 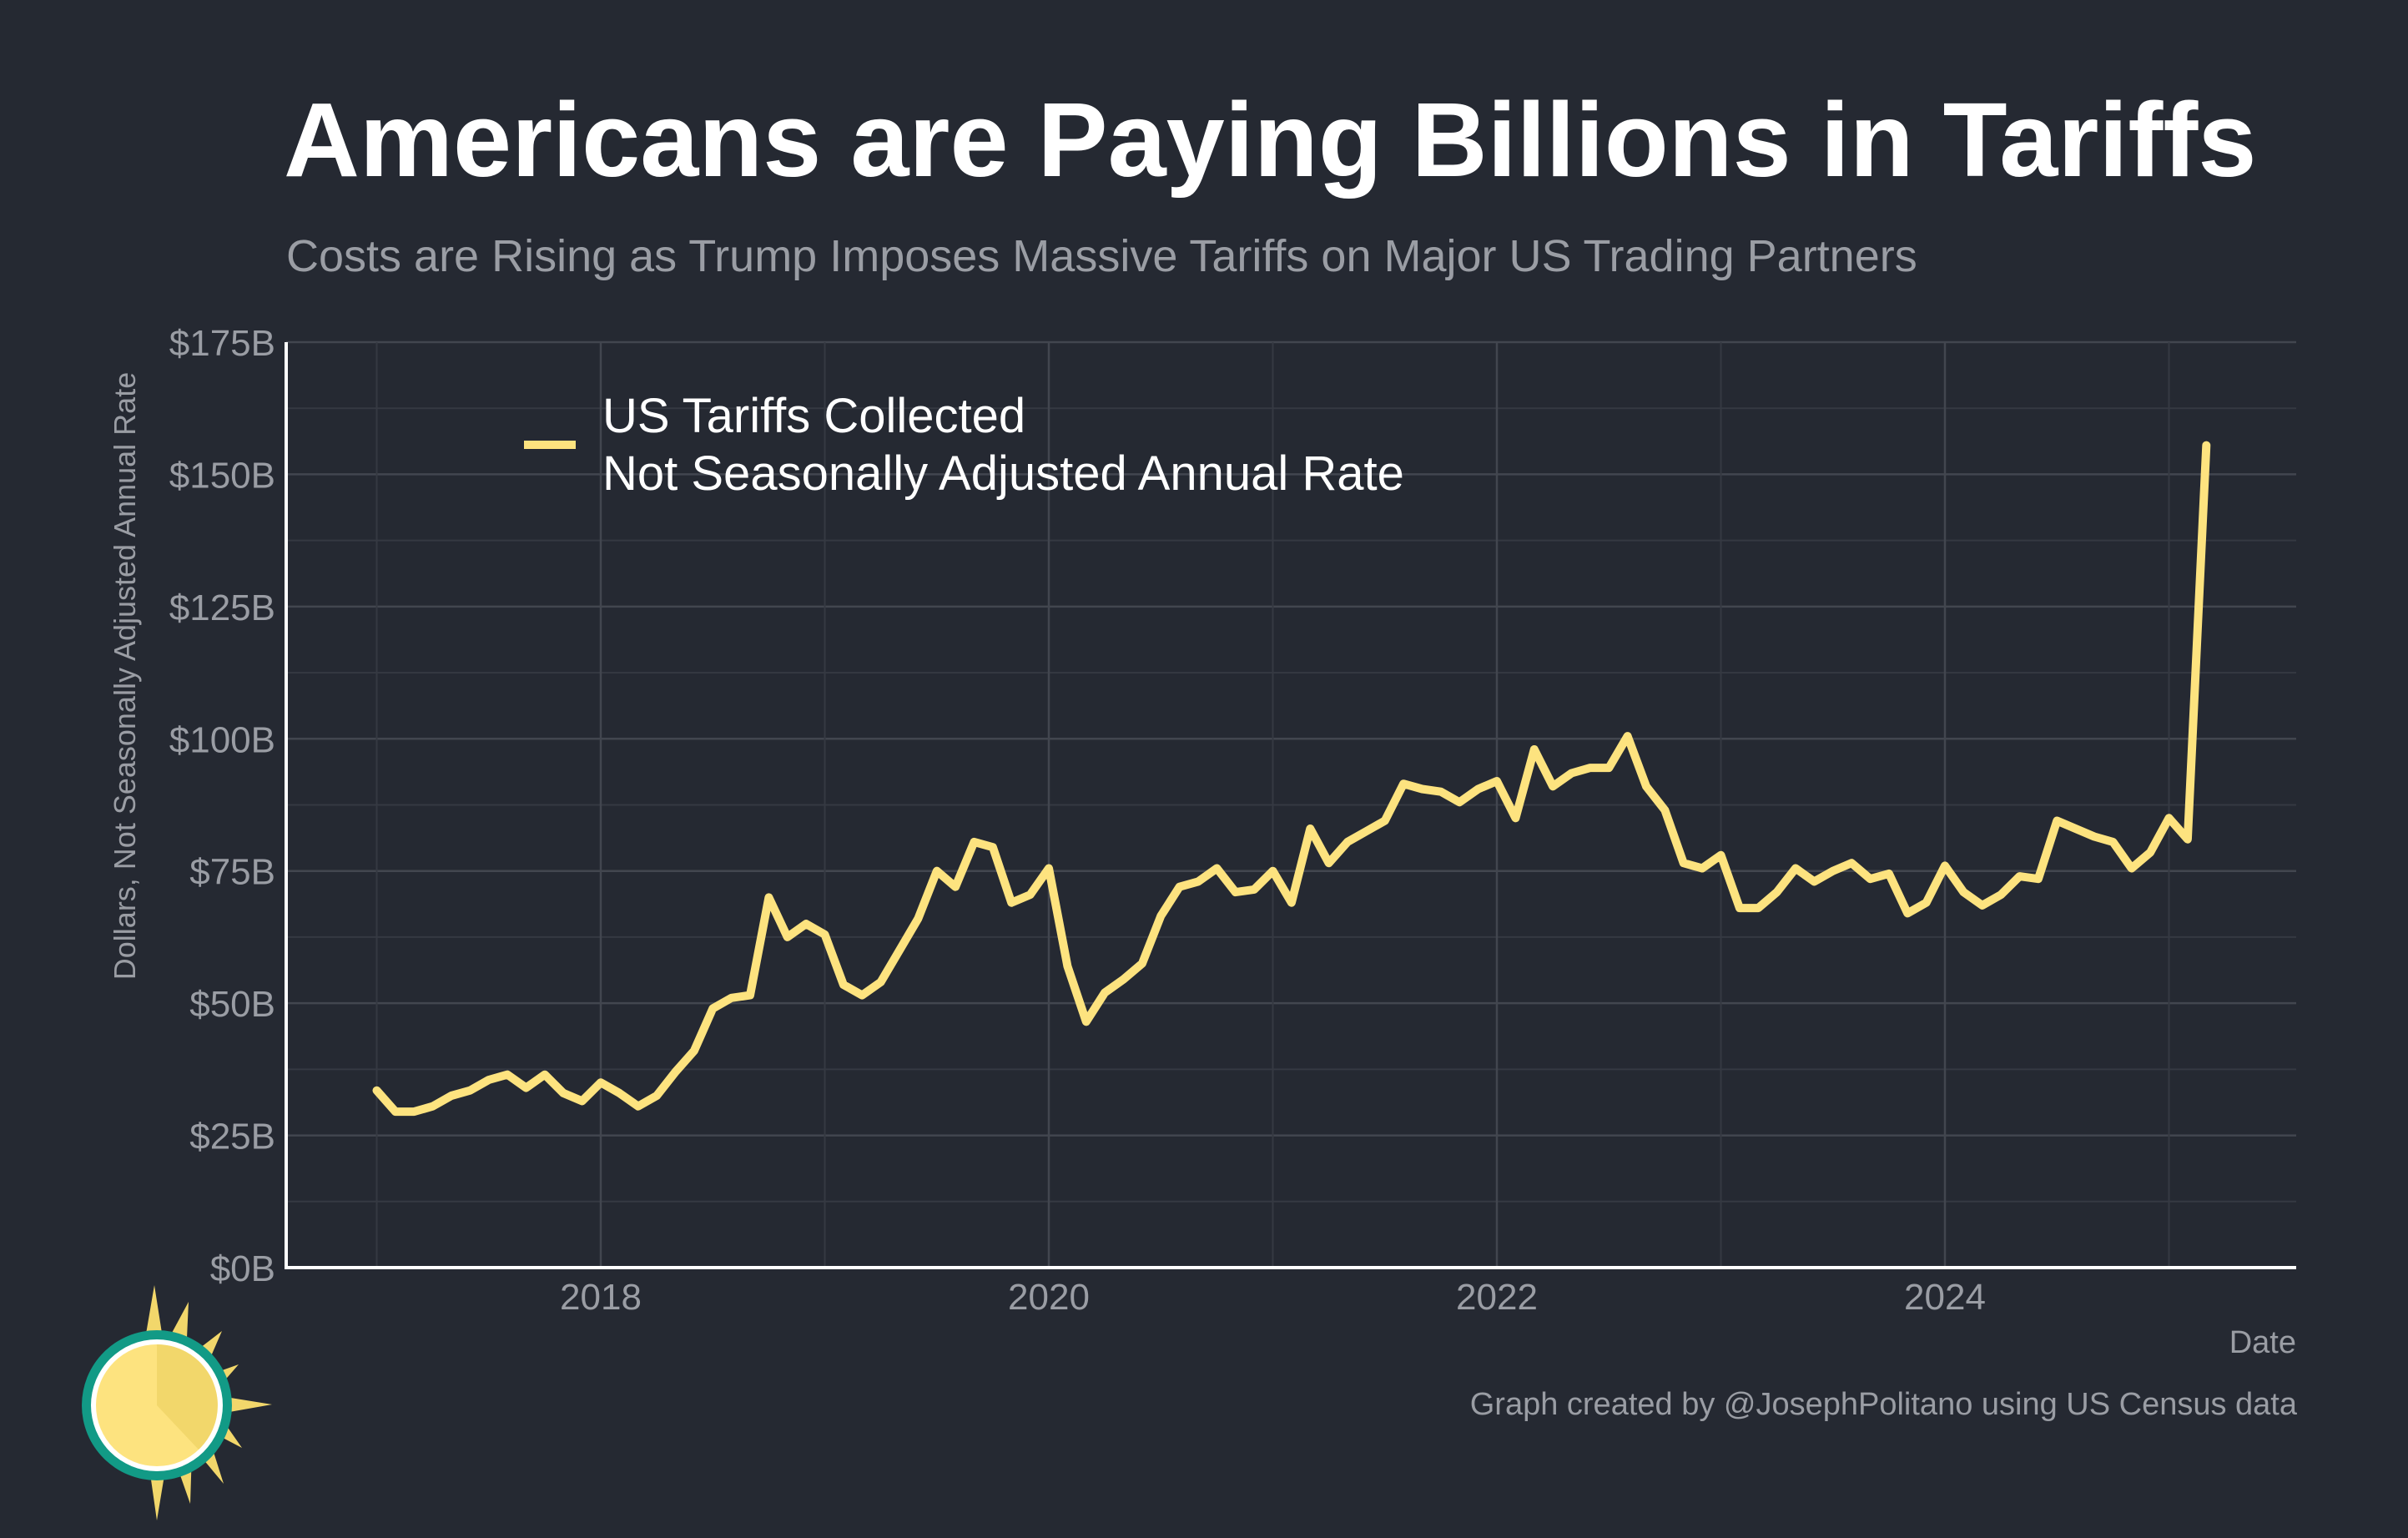 What do you see at coordinates (1049, 1297) in the screenshot?
I see `x-tick-label: 2020` at bounding box center [1049, 1297].